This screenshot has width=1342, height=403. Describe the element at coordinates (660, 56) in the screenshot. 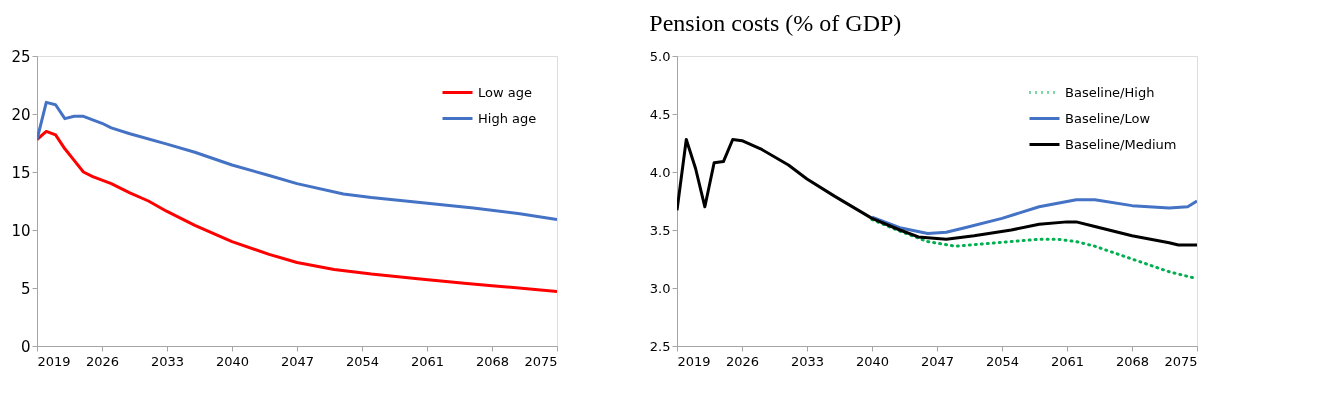

I see `y-tick-label: 5.0` at that location.